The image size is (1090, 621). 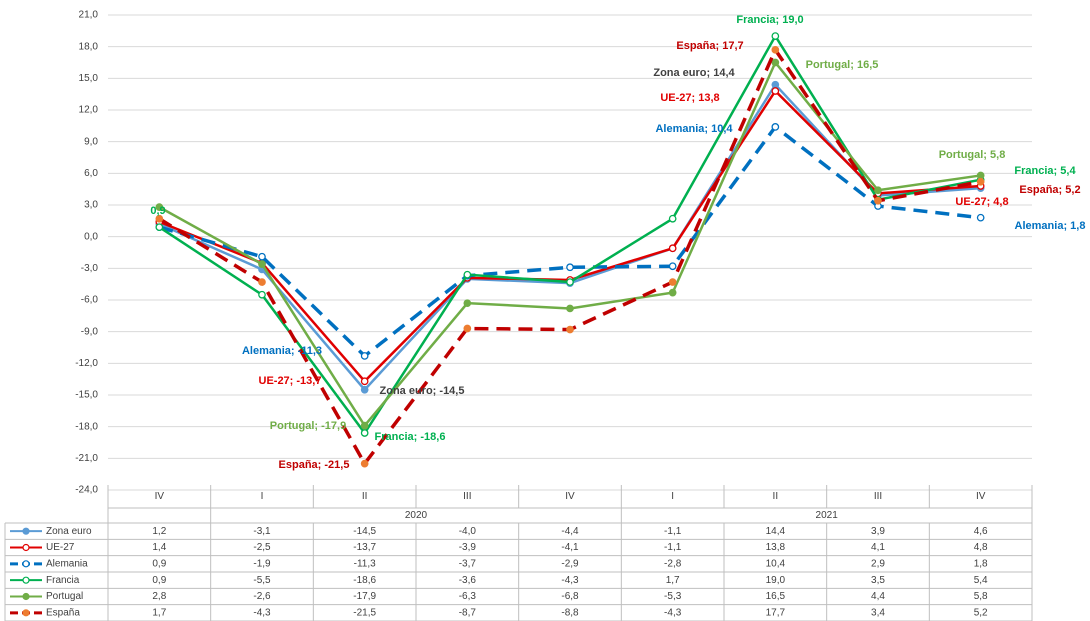 I want to click on y-tick-label: -18,0, so click(x=86, y=426).